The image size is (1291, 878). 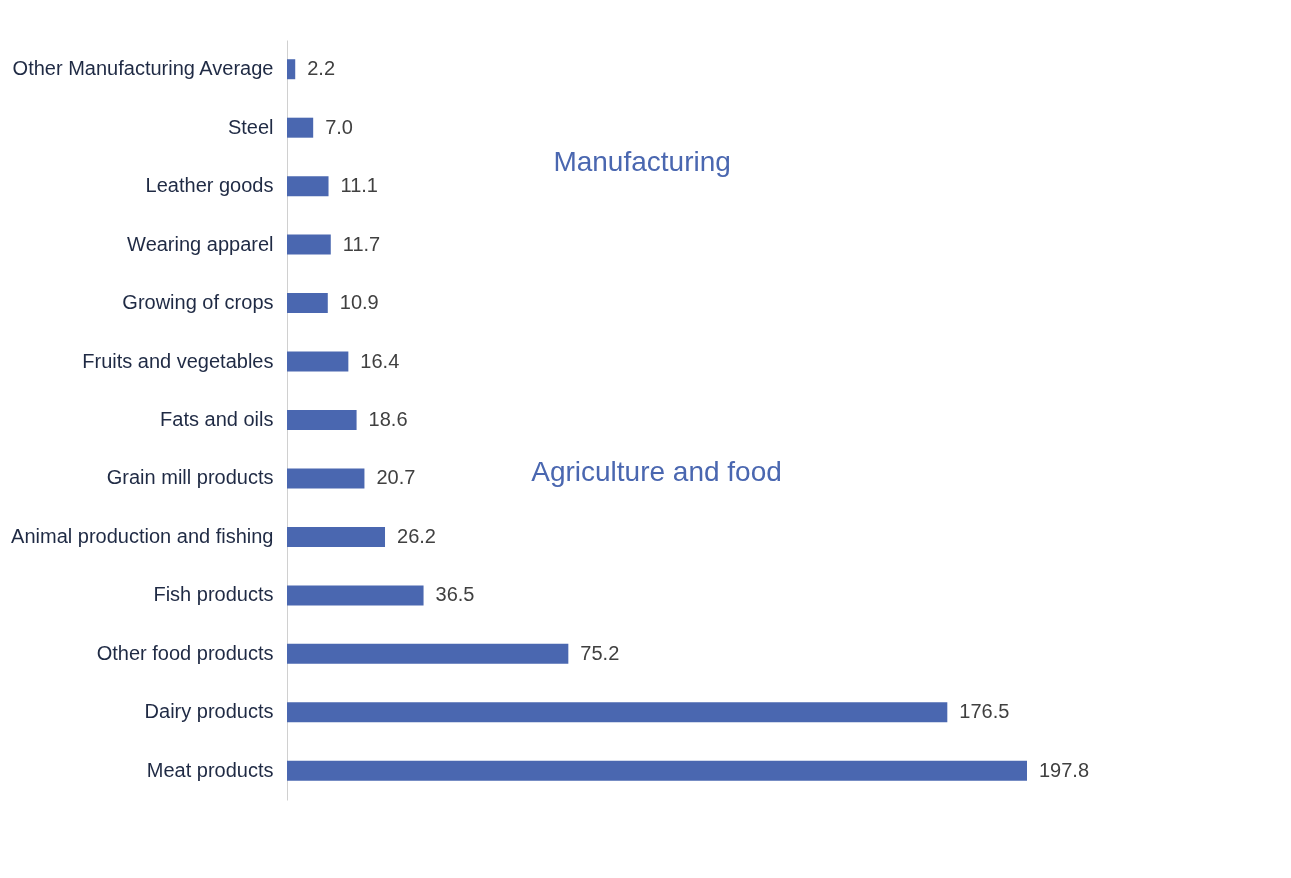 What do you see at coordinates (143, 68) in the screenshot?
I see `y-tick-label: Other Manufacturing Average` at bounding box center [143, 68].